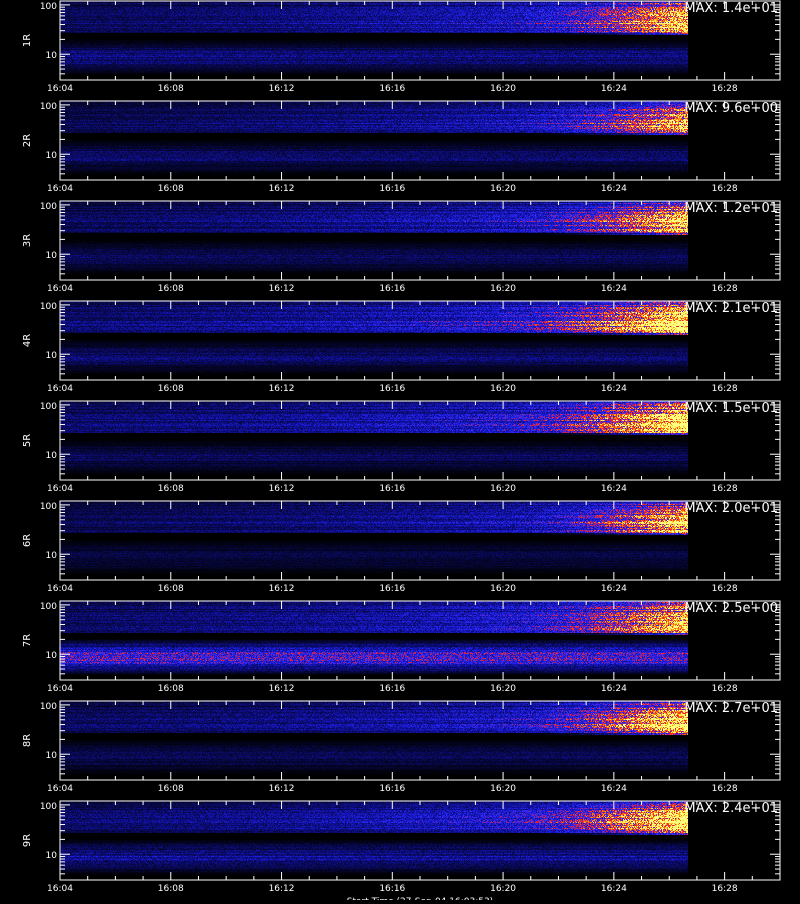  I want to click on max-value-label: MAX: 2.4e+01, so click(731, 808).